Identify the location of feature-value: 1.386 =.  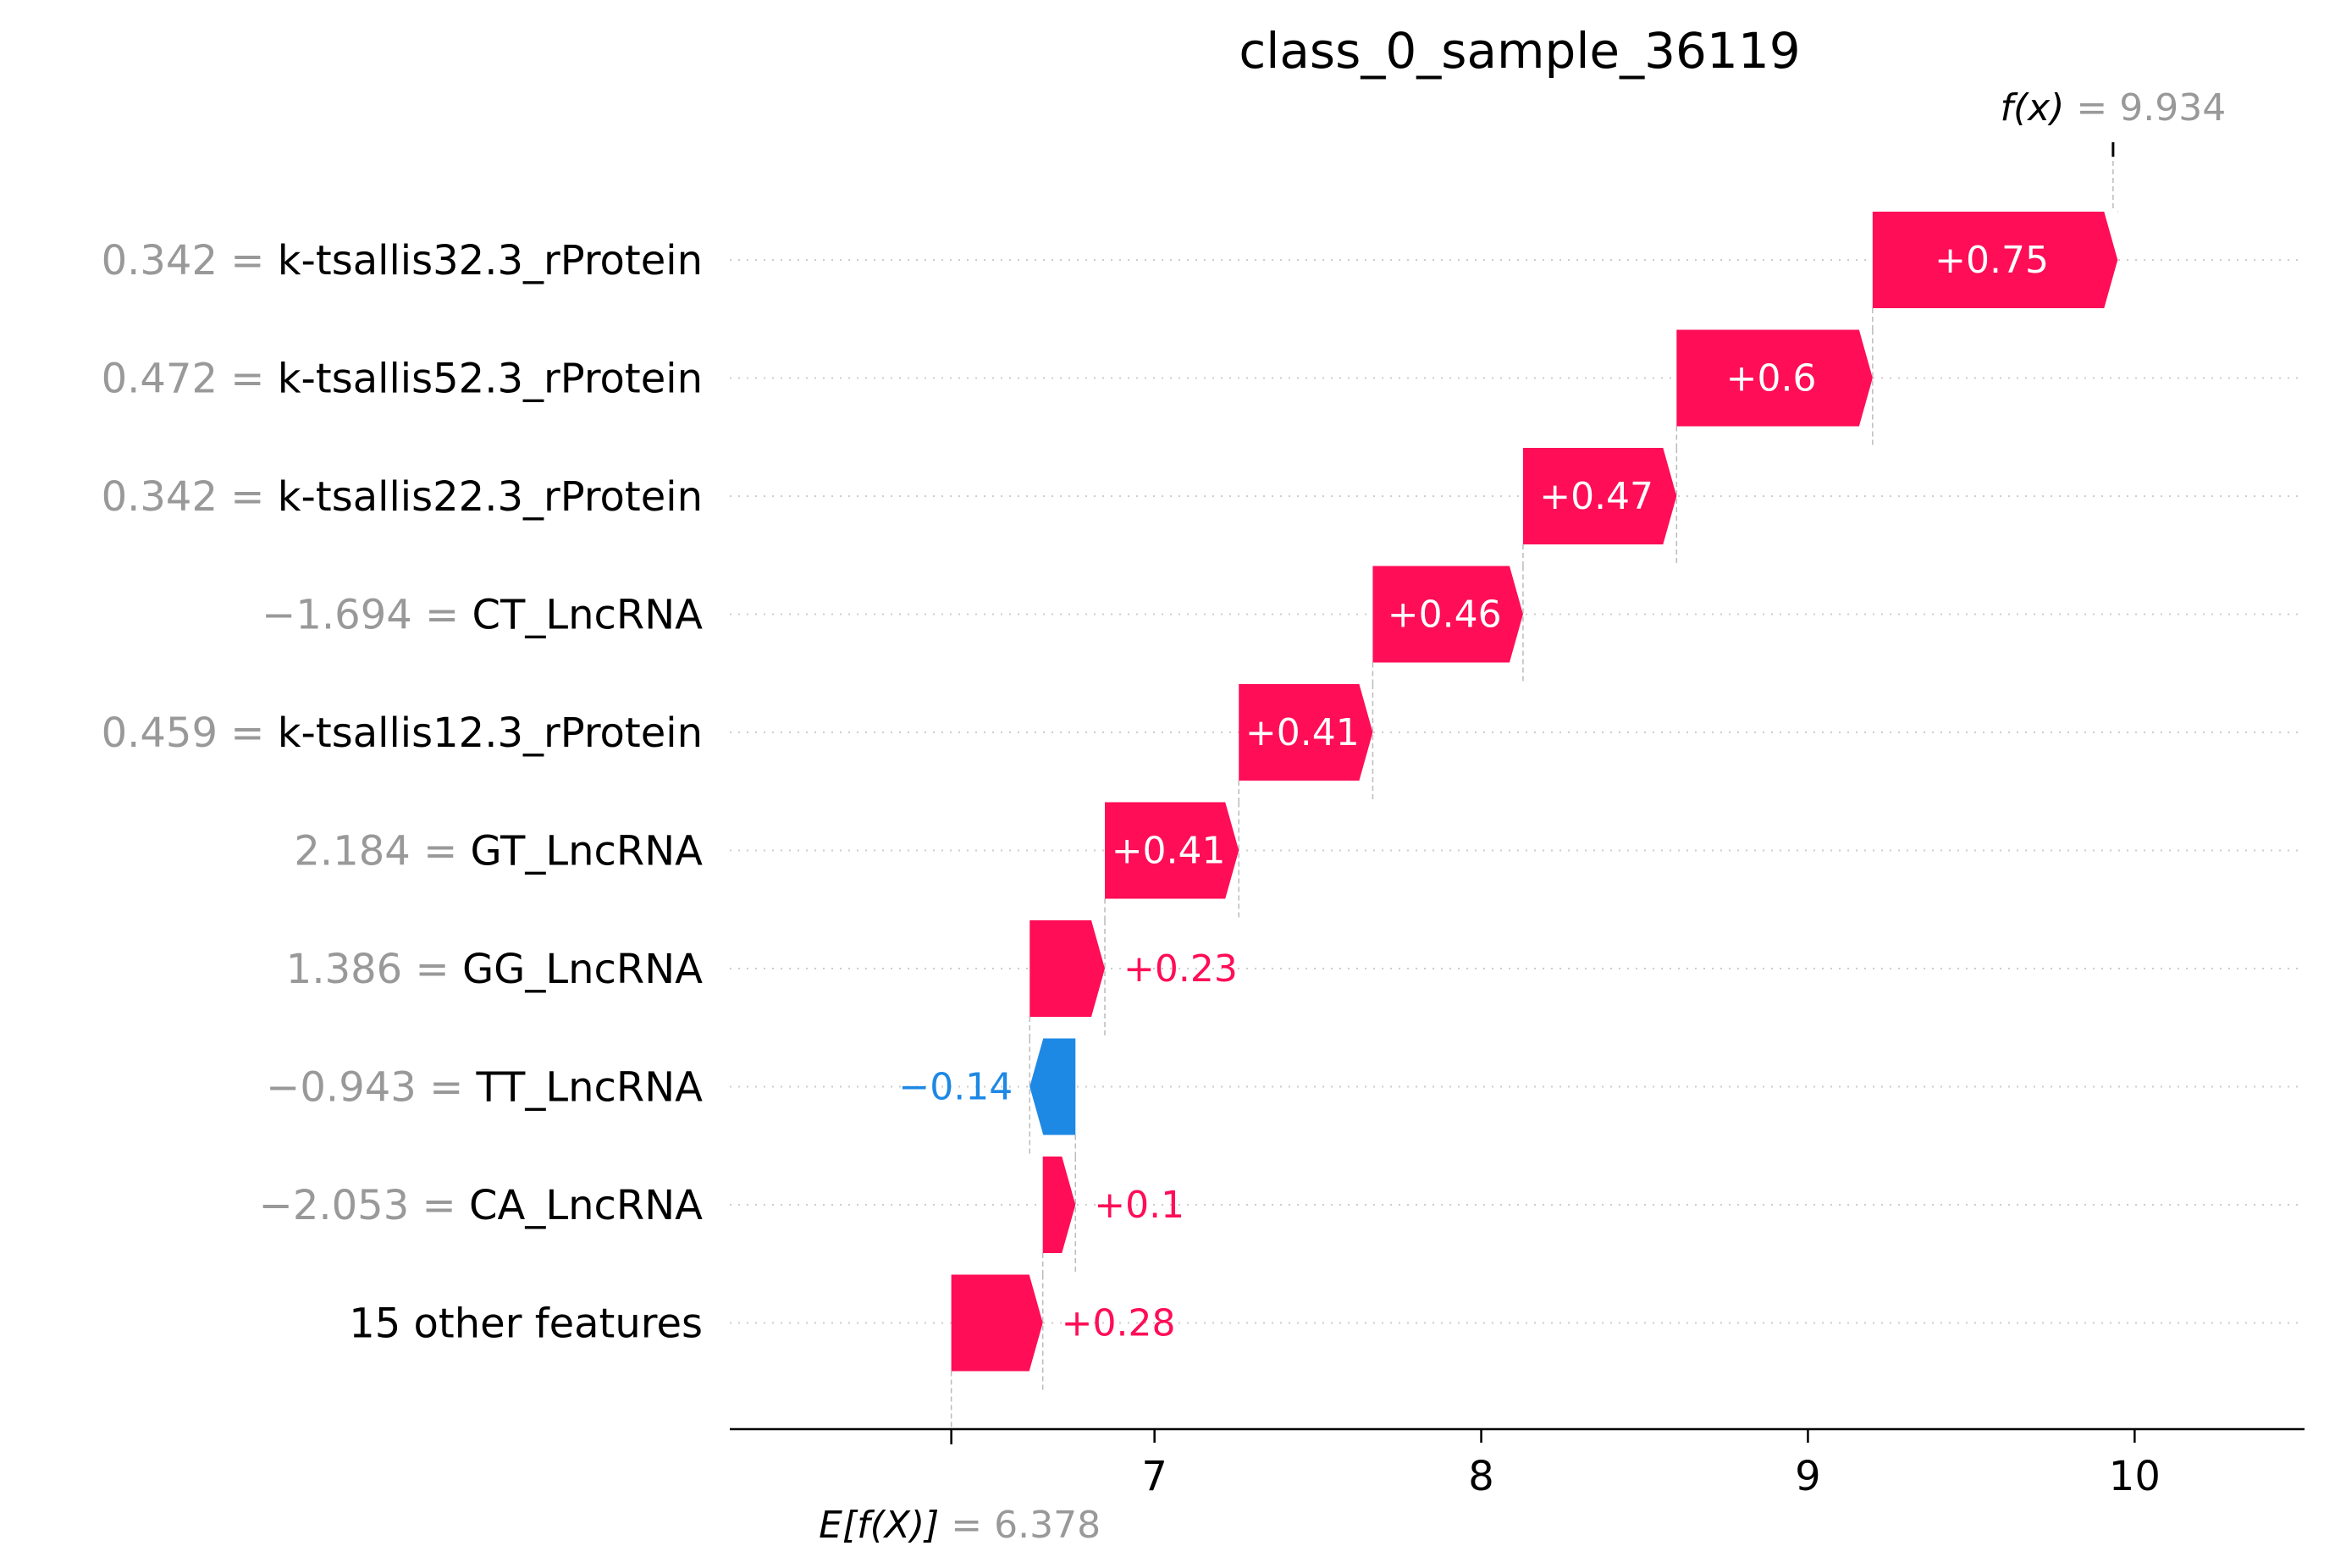
(374, 969).